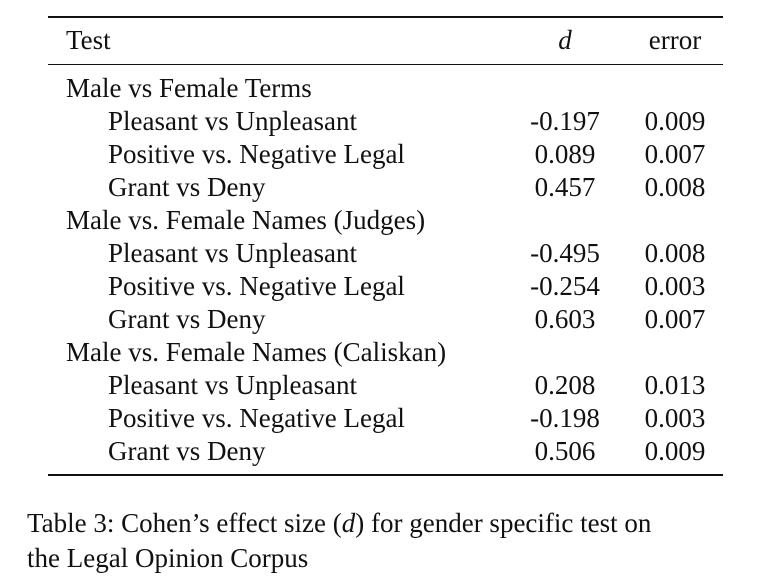 The image size is (759, 581). I want to click on caption-suffix: ) for gender specific test on, so click(503, 523).